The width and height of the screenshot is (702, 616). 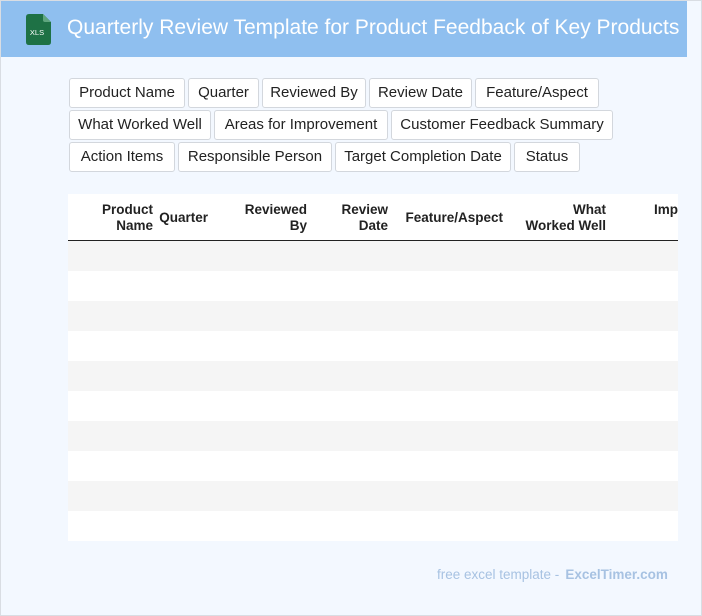 What do you see at coordinates (223, 93) in the screenshot?
I see `chip-quarter: Quarter` at bounding box center [223, 93].